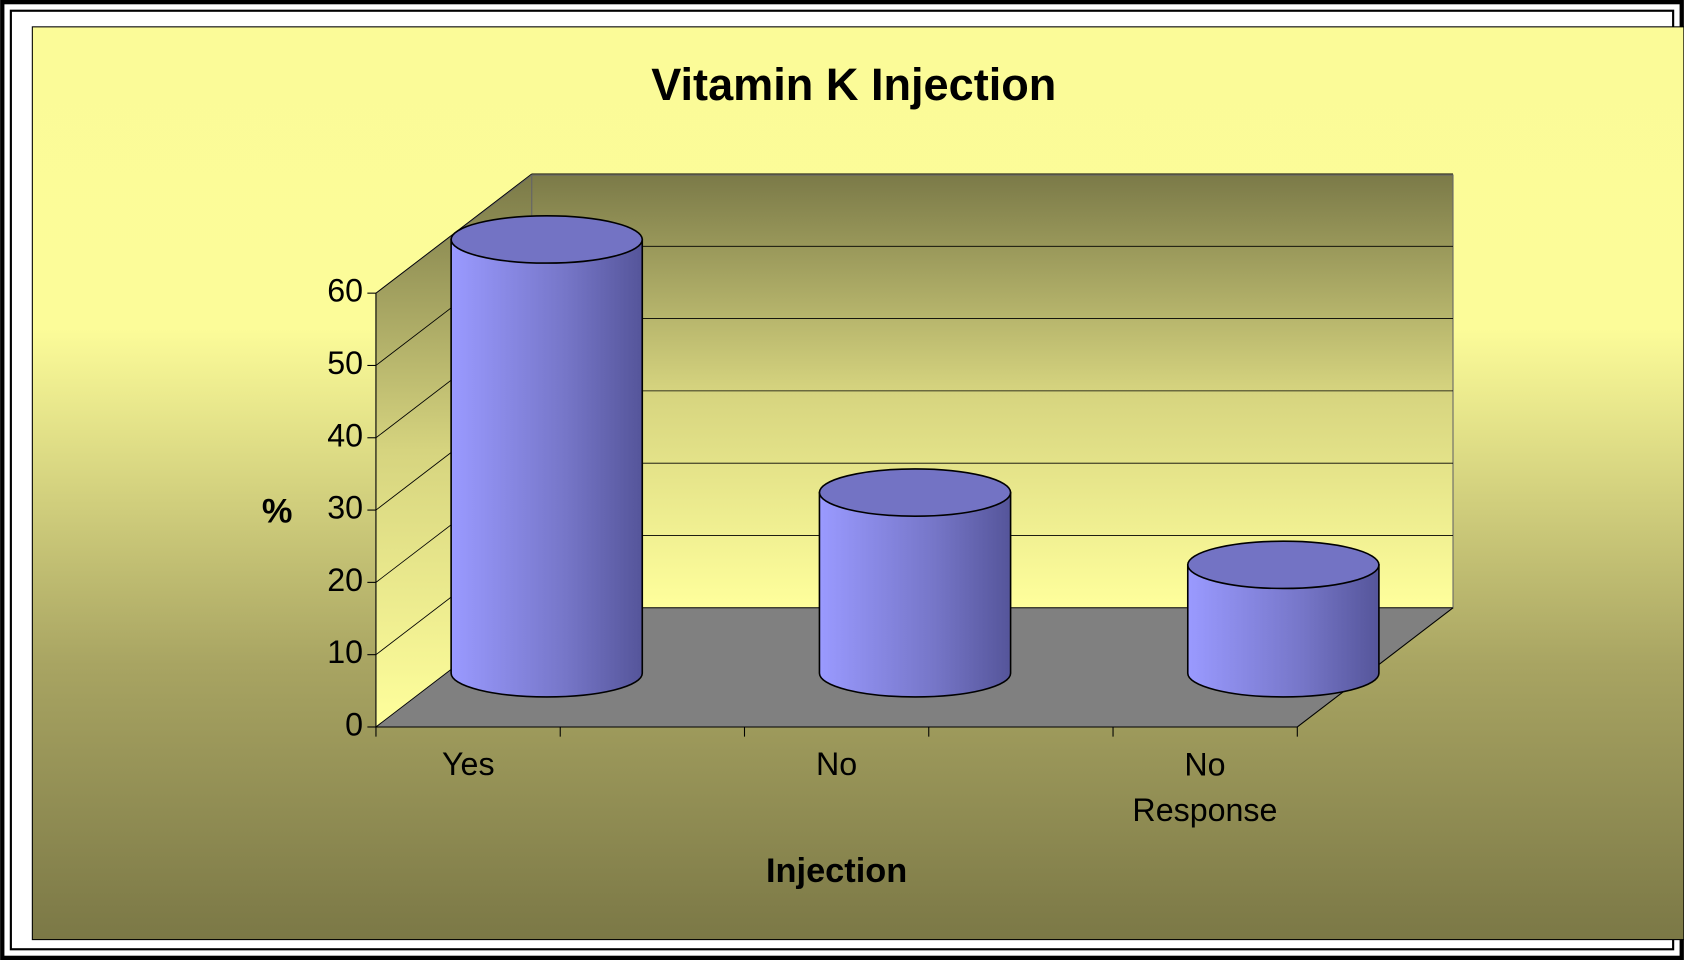  Describe the element at coordinates (853, 84) in the screenshot. I see `chart-title: Vitamin K Injection` at that location.